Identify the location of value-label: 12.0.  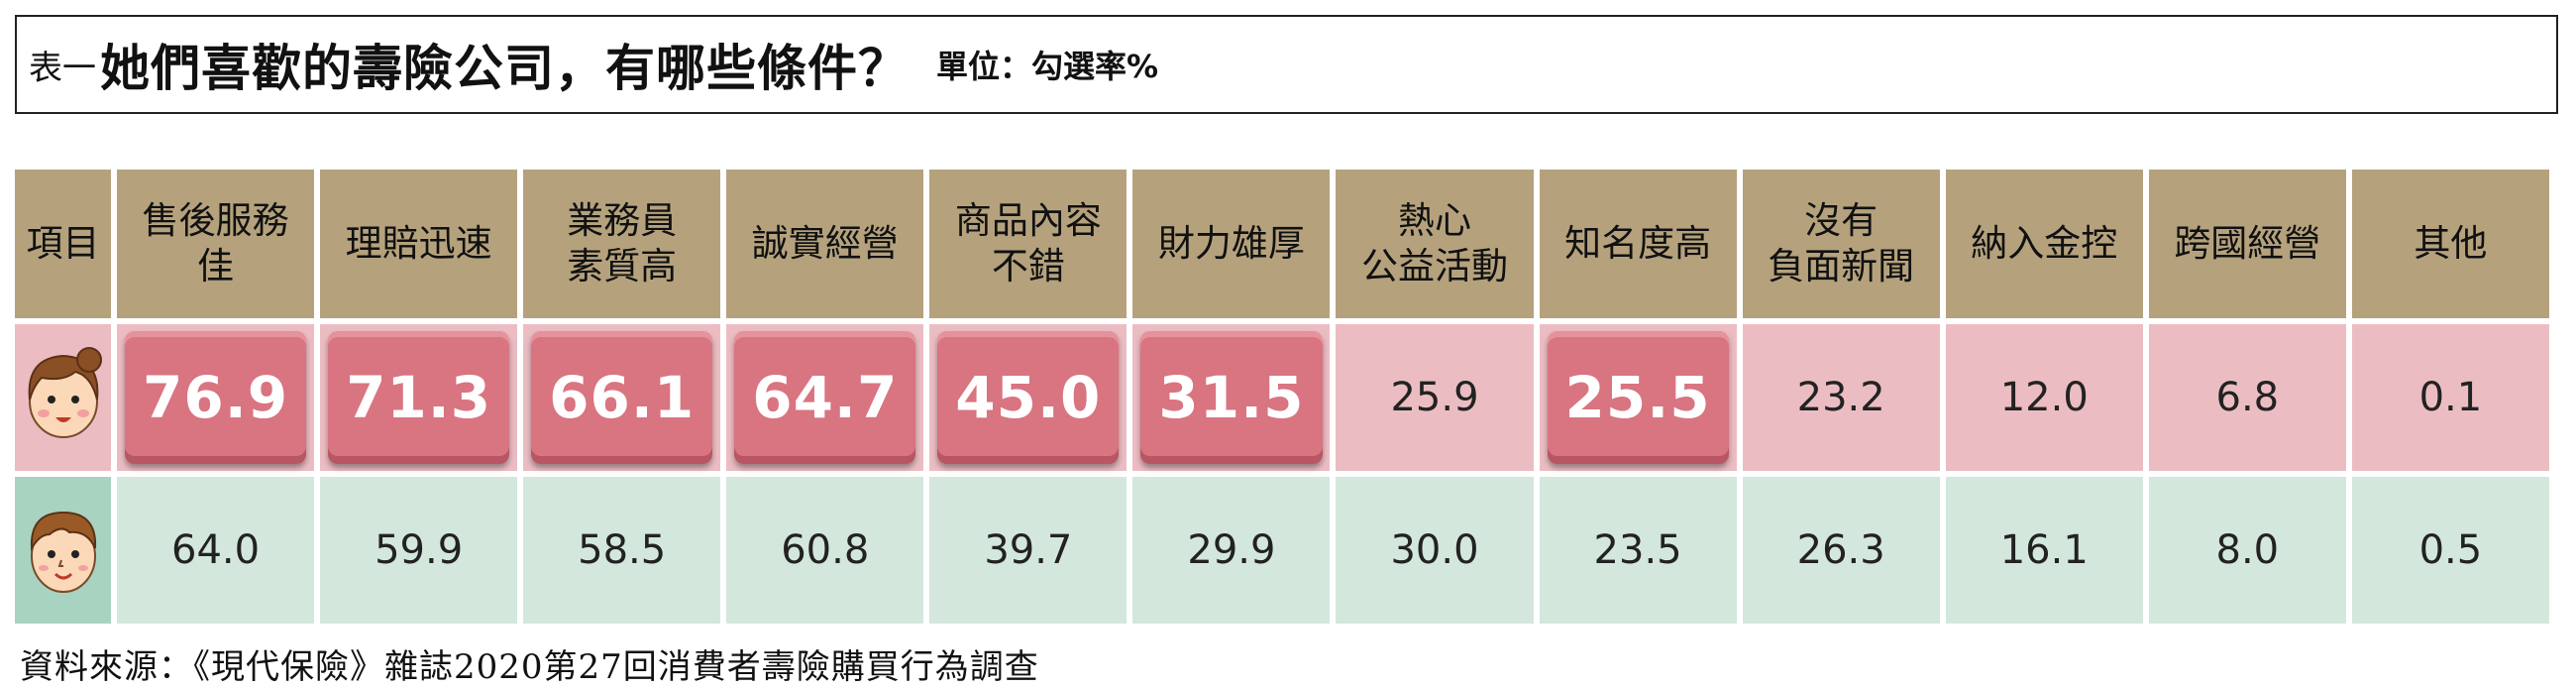
(2044, 397).